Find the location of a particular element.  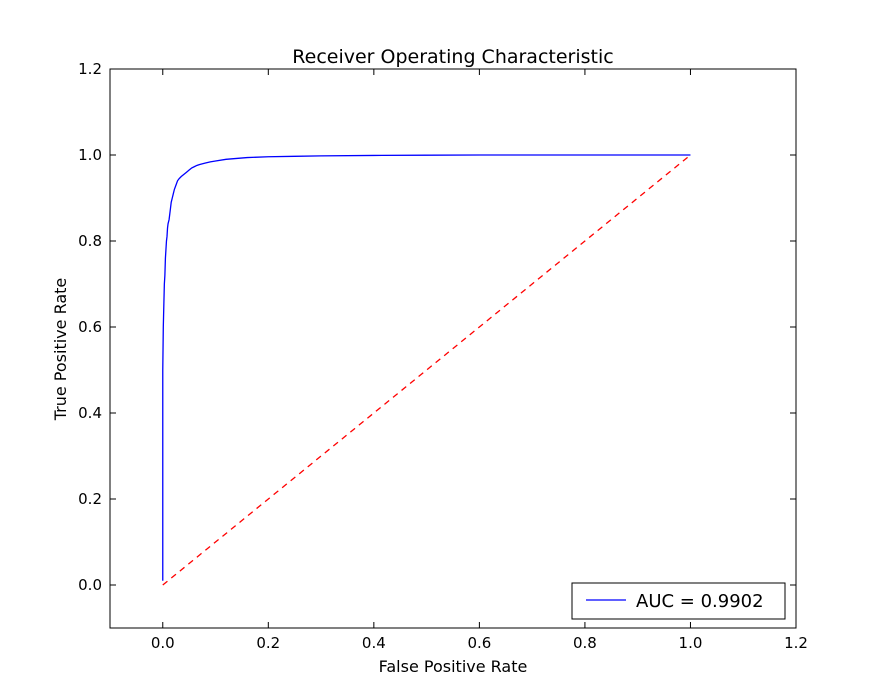

y-tick-label: 0.2 is located at coordinates (90, 499).